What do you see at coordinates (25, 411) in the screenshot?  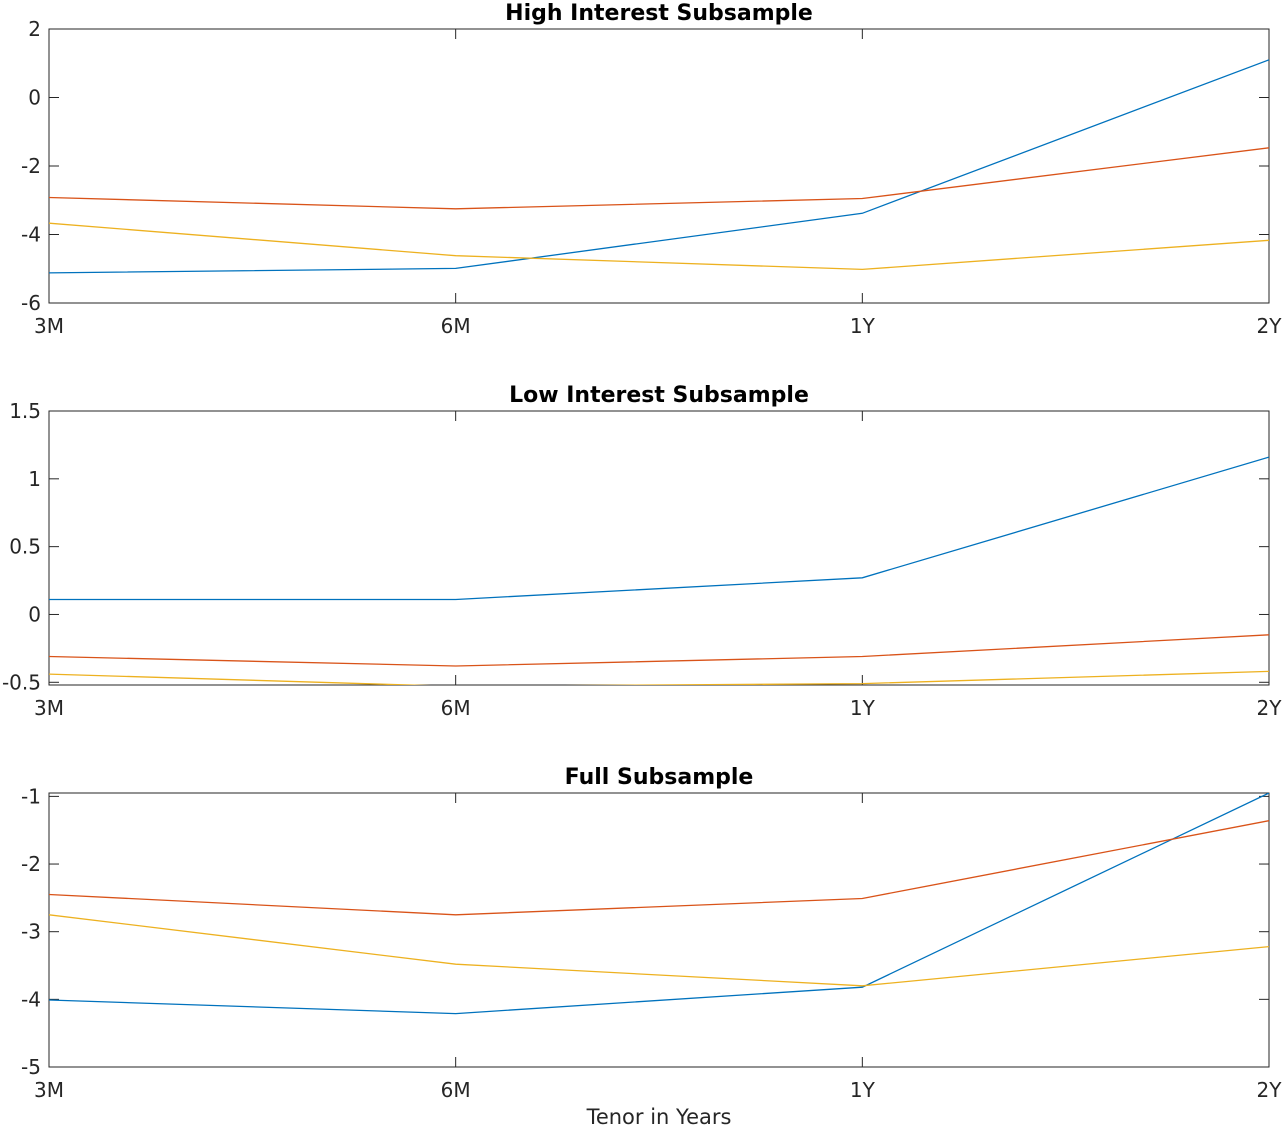 I see `y-tick-label: 1.5` at bounding box center [25, 411].